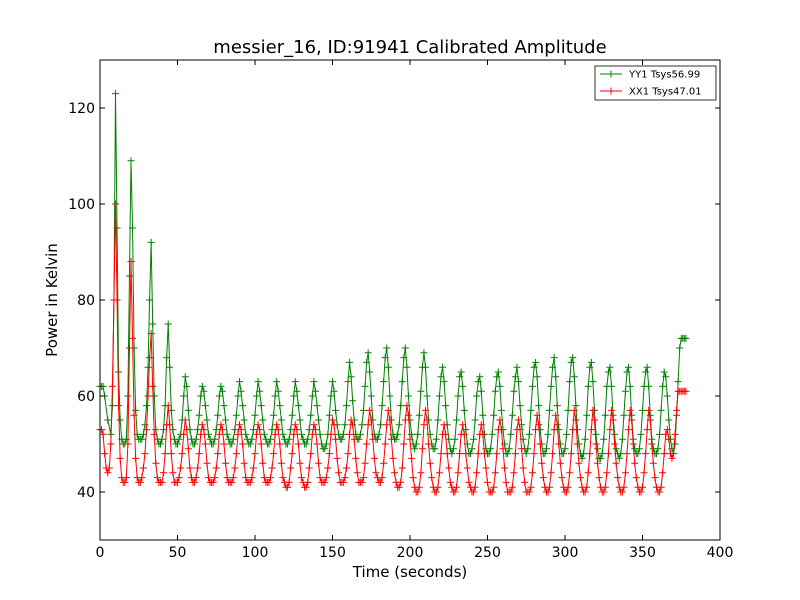  Describe the element at coordinates (611, 91) in the screenshot. I see `legend-marker` at that location.